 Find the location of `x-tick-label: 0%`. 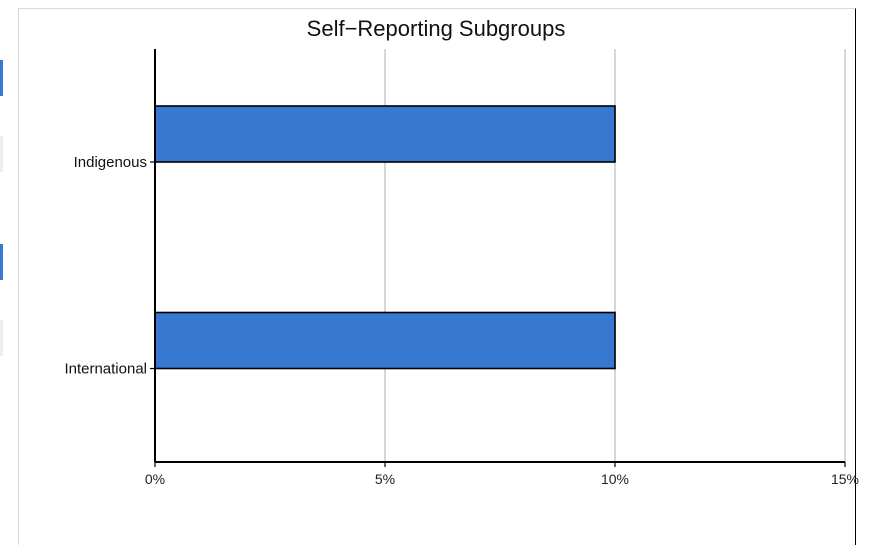

x-tick-label: 0% is located at coordinates (155, 479).